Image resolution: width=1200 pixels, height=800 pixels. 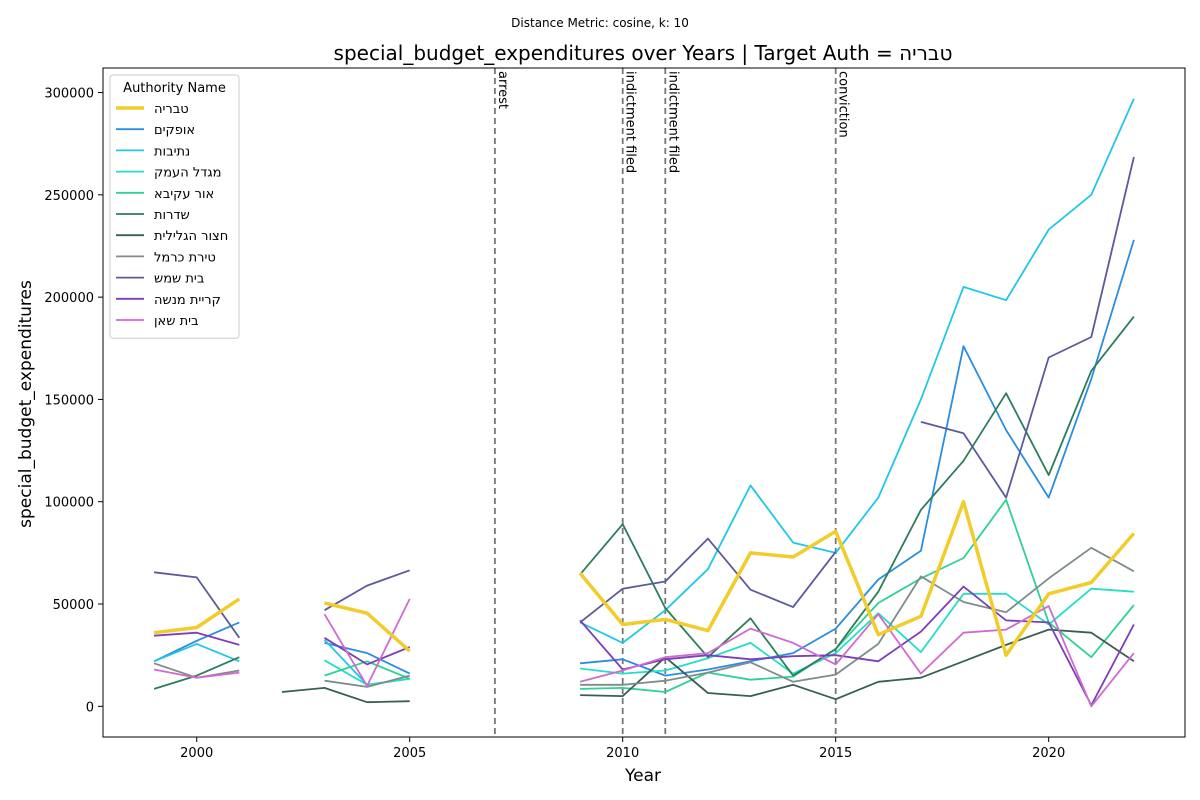 What do you see at coordinates (642, 776) in the screenshot?
I see `x-axis-label: Year` at bounding box center [642, 776].